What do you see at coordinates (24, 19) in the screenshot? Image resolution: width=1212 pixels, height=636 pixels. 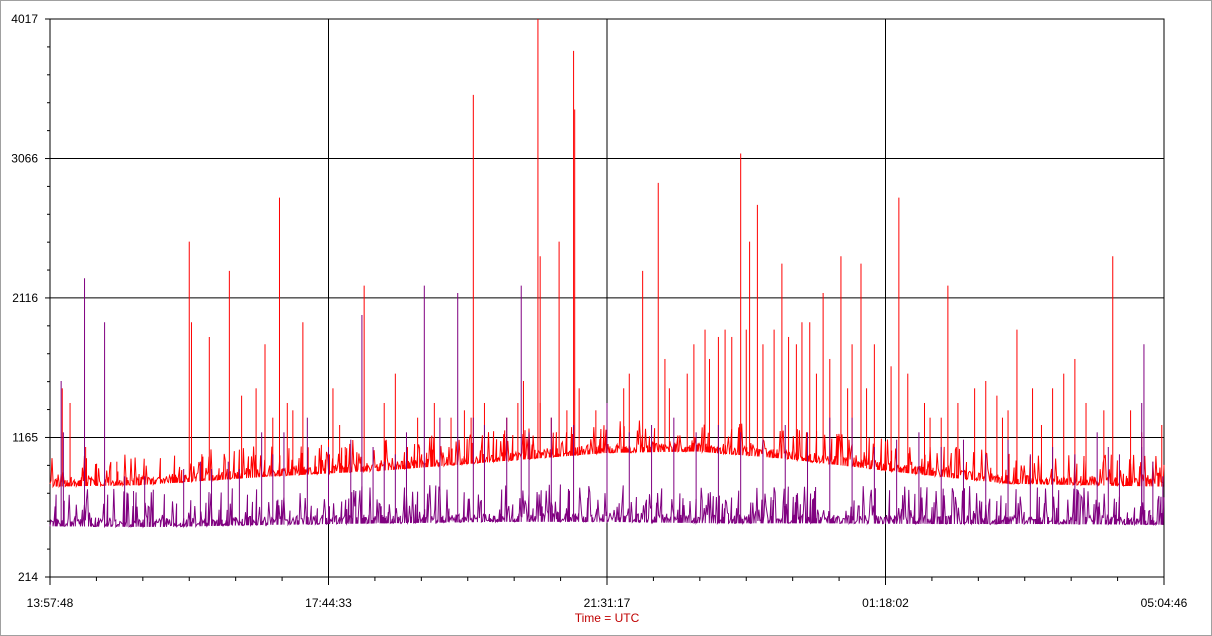 I see `y-tick-label: 4017` at bounding box center [24, 19].